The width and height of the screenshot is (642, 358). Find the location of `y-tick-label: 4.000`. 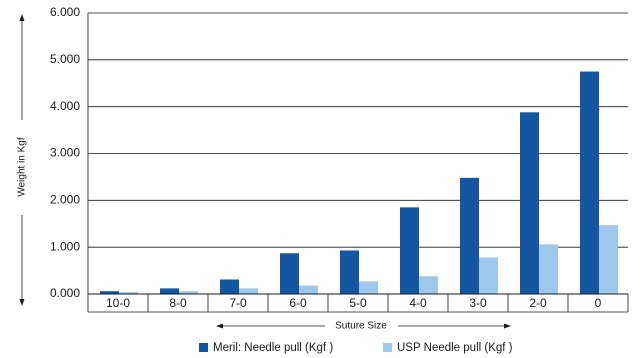

y-tick-label: 4.000 is located at coordinates (65, 106).